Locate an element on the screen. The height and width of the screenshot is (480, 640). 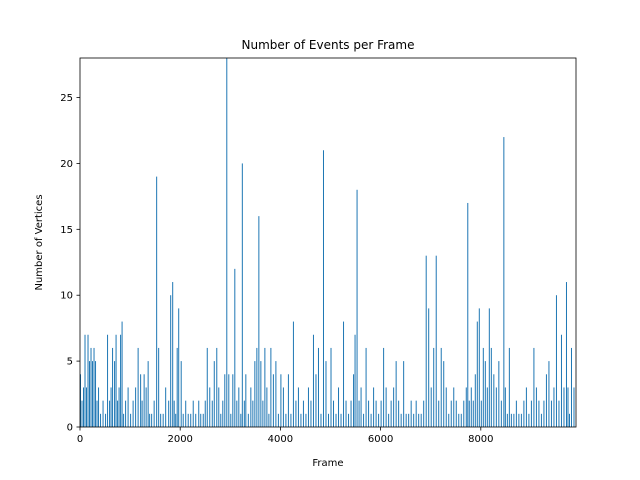
x-axis-ticks: 0 2000 4000 6000 8000 is located at coordinates (285, 436).